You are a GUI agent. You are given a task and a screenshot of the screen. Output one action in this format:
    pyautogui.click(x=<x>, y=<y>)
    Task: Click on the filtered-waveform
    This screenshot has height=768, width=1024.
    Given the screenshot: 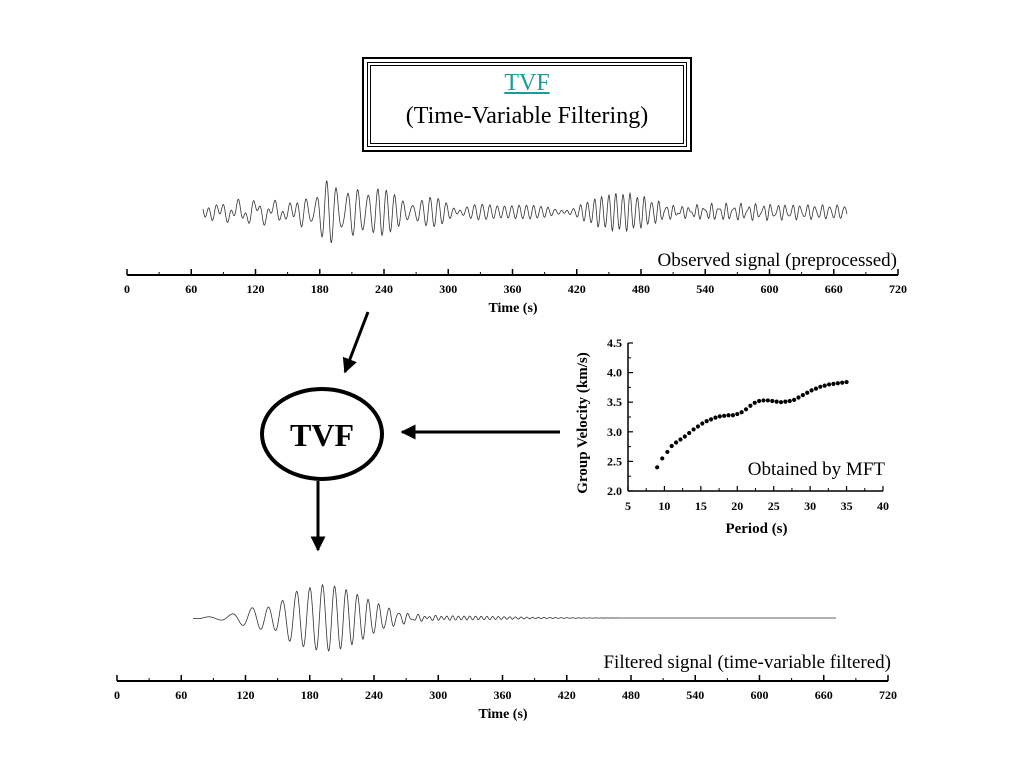 What is the action you would take?
    pyautogui.click(x=514, y=617)
    